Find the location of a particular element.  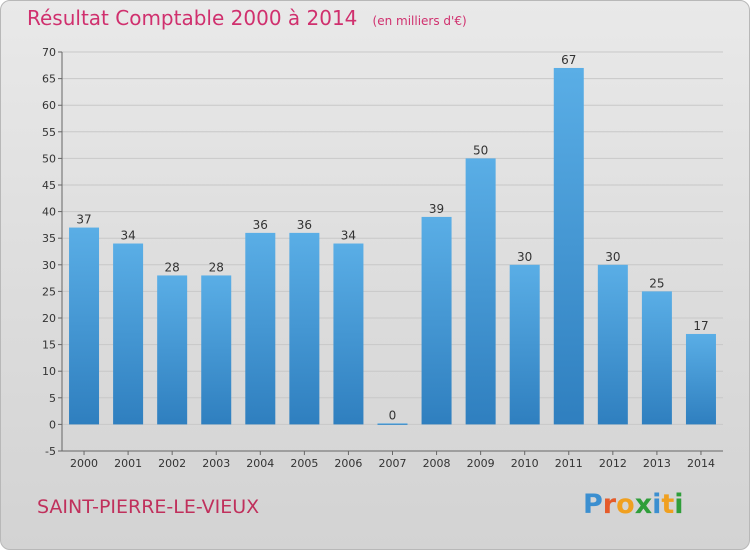

x-tick-label-2001: 2001 is located at coordinates (128, 463).